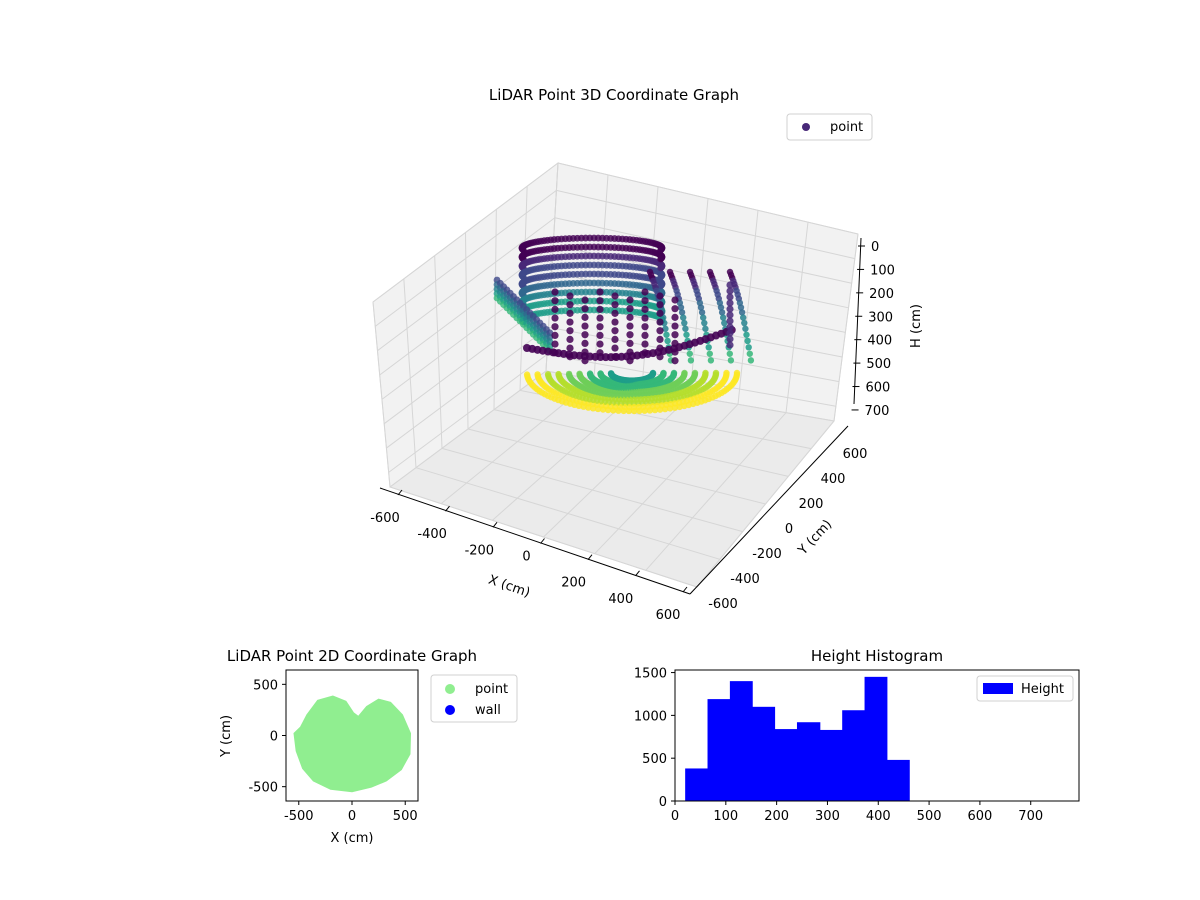 The height and width of the screenshot is (900, 1200). Describe the element at coordinates (979, 816) in the screenshot. I see `x-tick-label: 600` at that location.